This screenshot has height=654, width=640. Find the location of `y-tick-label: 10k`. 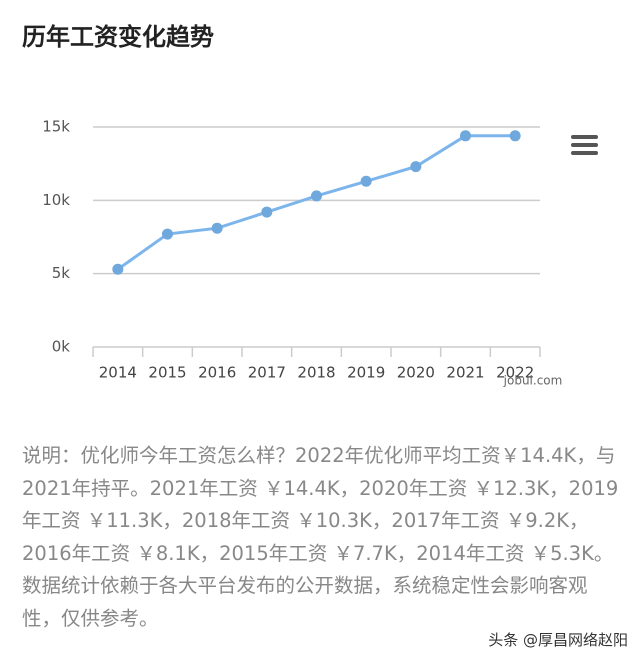

y-tick-label: 10k is located at coordinates (56, 200).